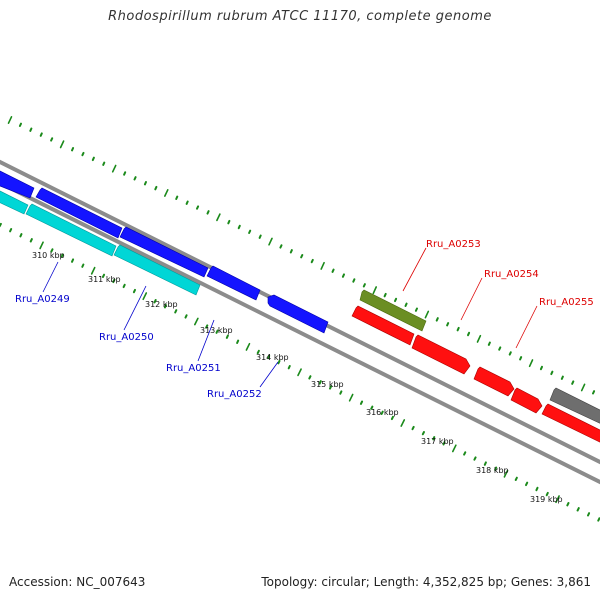 The image size is (600, 600). Describe the element at coordinates (126, 337) in the screenshot. I see `gene-label: Rru_A0250` at that location.